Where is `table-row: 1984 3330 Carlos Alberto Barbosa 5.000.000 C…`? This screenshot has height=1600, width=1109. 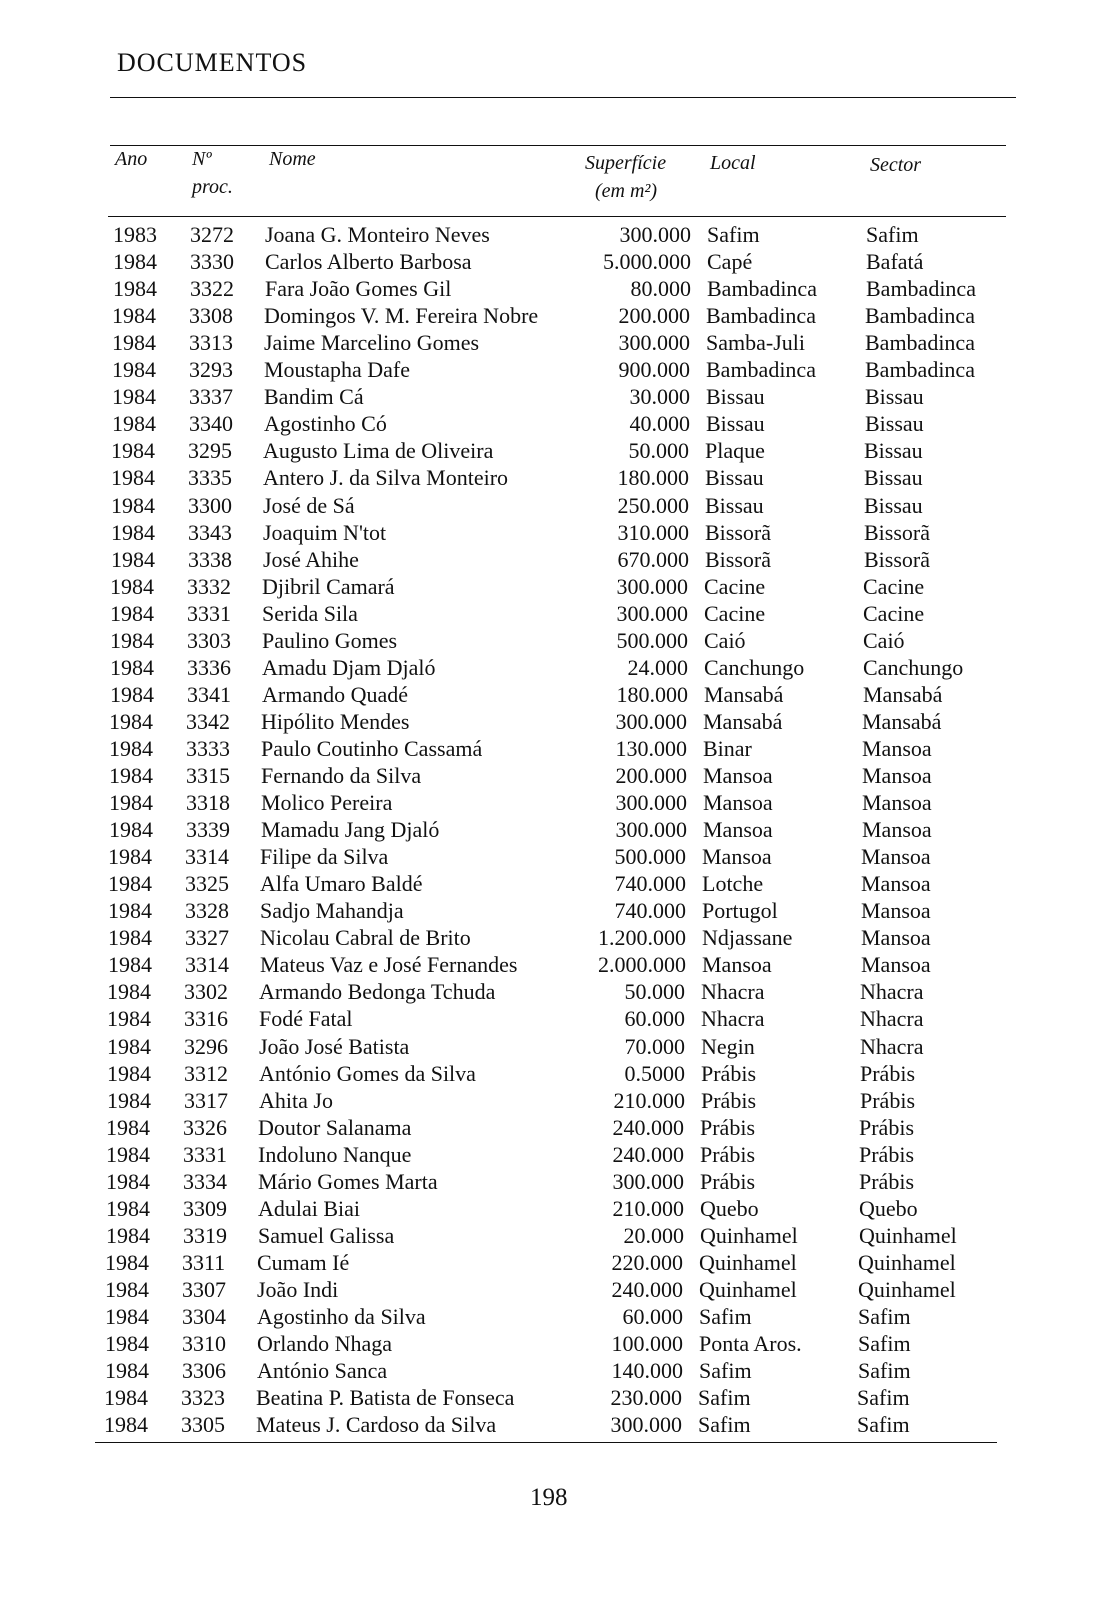 table-row: 1984 3330 Carlos Alberto Barbosa 5.000.000 C… is located at coordinates (554, 261).